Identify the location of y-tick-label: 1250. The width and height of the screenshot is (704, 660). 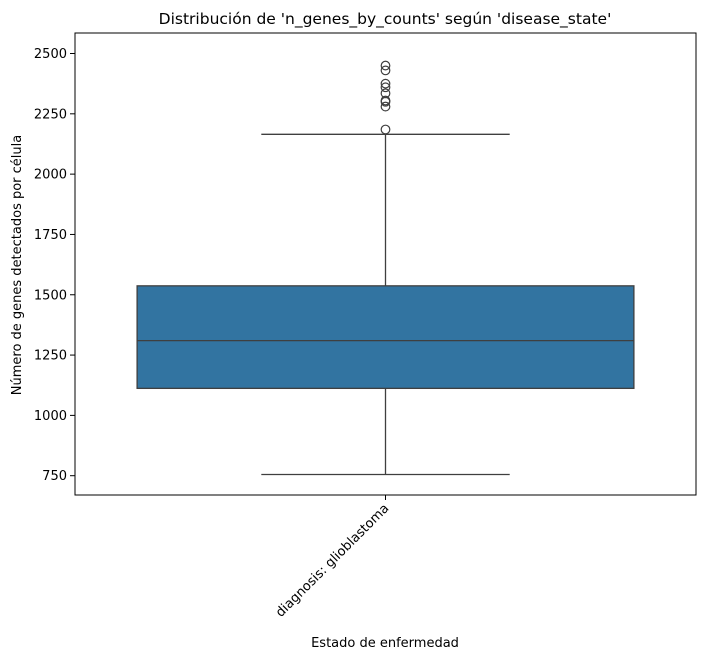
(50, 356).